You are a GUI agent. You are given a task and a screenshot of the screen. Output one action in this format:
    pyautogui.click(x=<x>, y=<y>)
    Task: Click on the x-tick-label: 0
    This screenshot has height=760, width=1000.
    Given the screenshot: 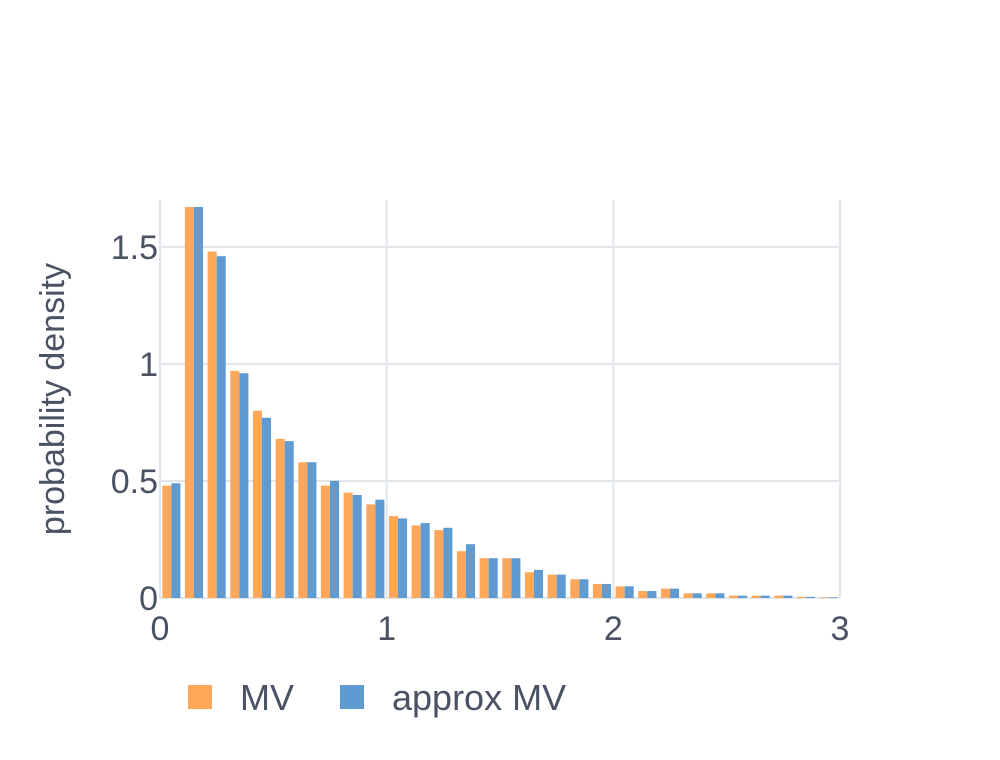 What is the action you would take?
    pyautogui.click(x=160, y=629)
    